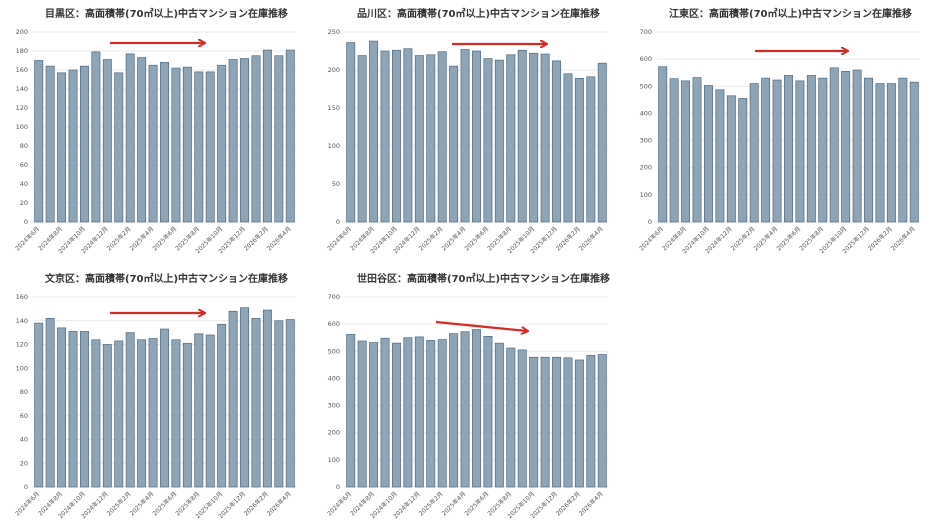 The width and height of the screenshot is (940, 529). I want to click on y-tick-label: 140, so click(22, 89).